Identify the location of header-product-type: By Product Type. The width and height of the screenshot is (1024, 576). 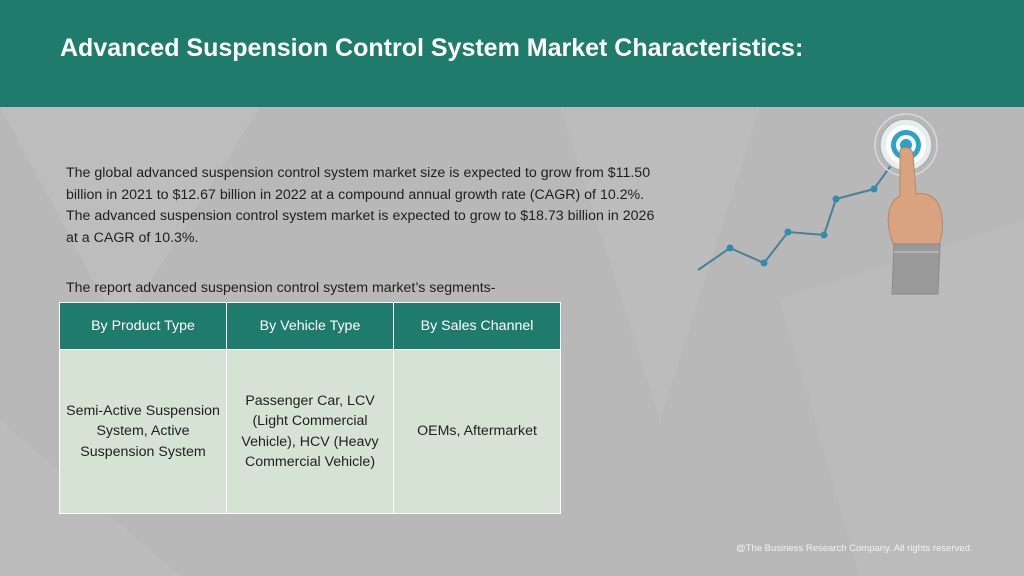
(143, 326).